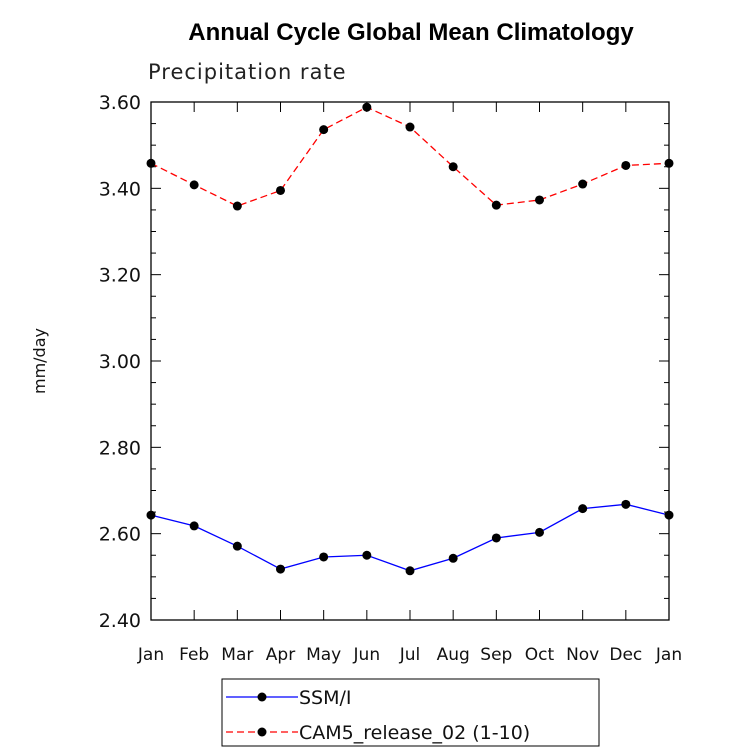  Describe the element at coordinates (496, 655) in the screenshot. I see `x-tick-label: Sep` at that location.